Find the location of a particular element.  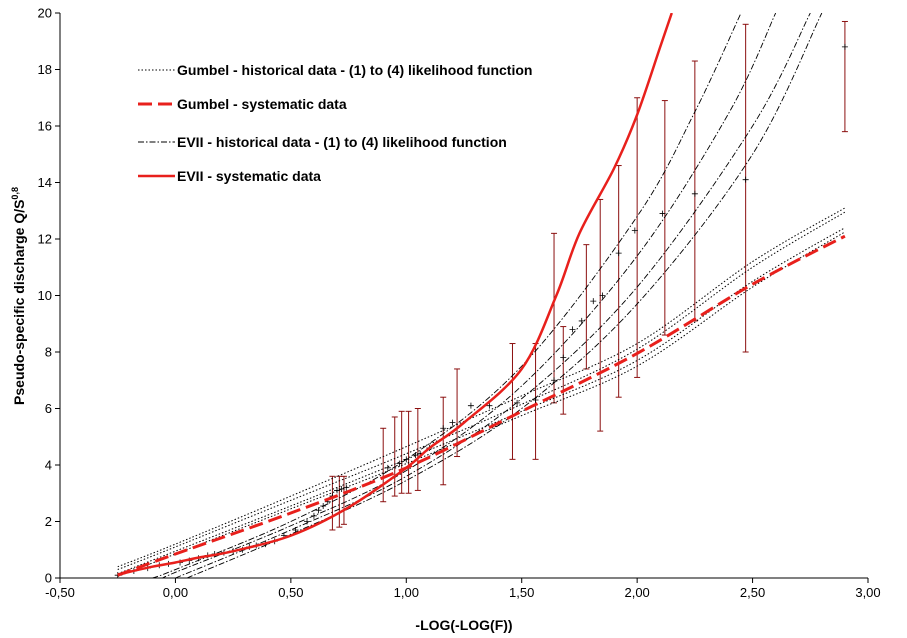

y-tick-label: 2 is located at coordinates (48, 521).